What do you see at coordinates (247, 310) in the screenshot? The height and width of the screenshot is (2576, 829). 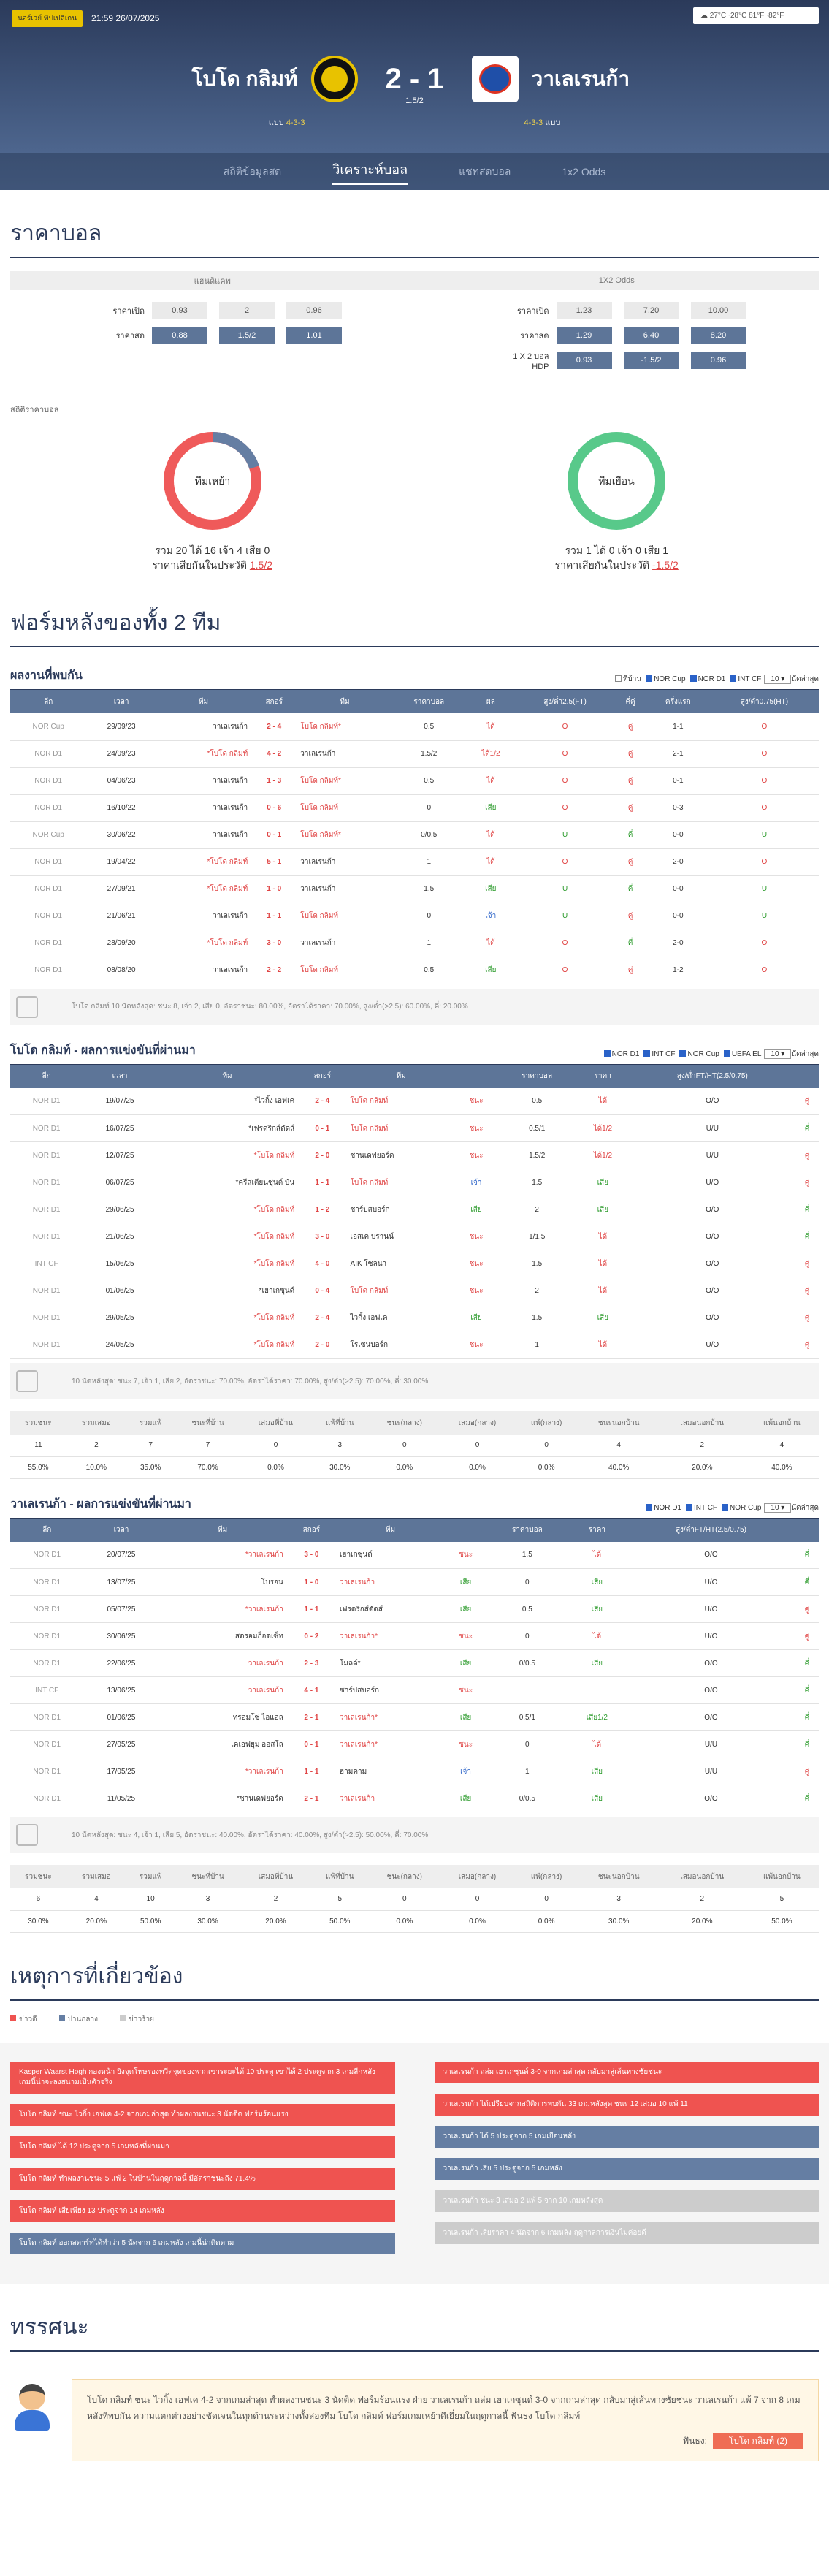 I see `hdp-odds-value: 2` at bounding box center [247, 310].